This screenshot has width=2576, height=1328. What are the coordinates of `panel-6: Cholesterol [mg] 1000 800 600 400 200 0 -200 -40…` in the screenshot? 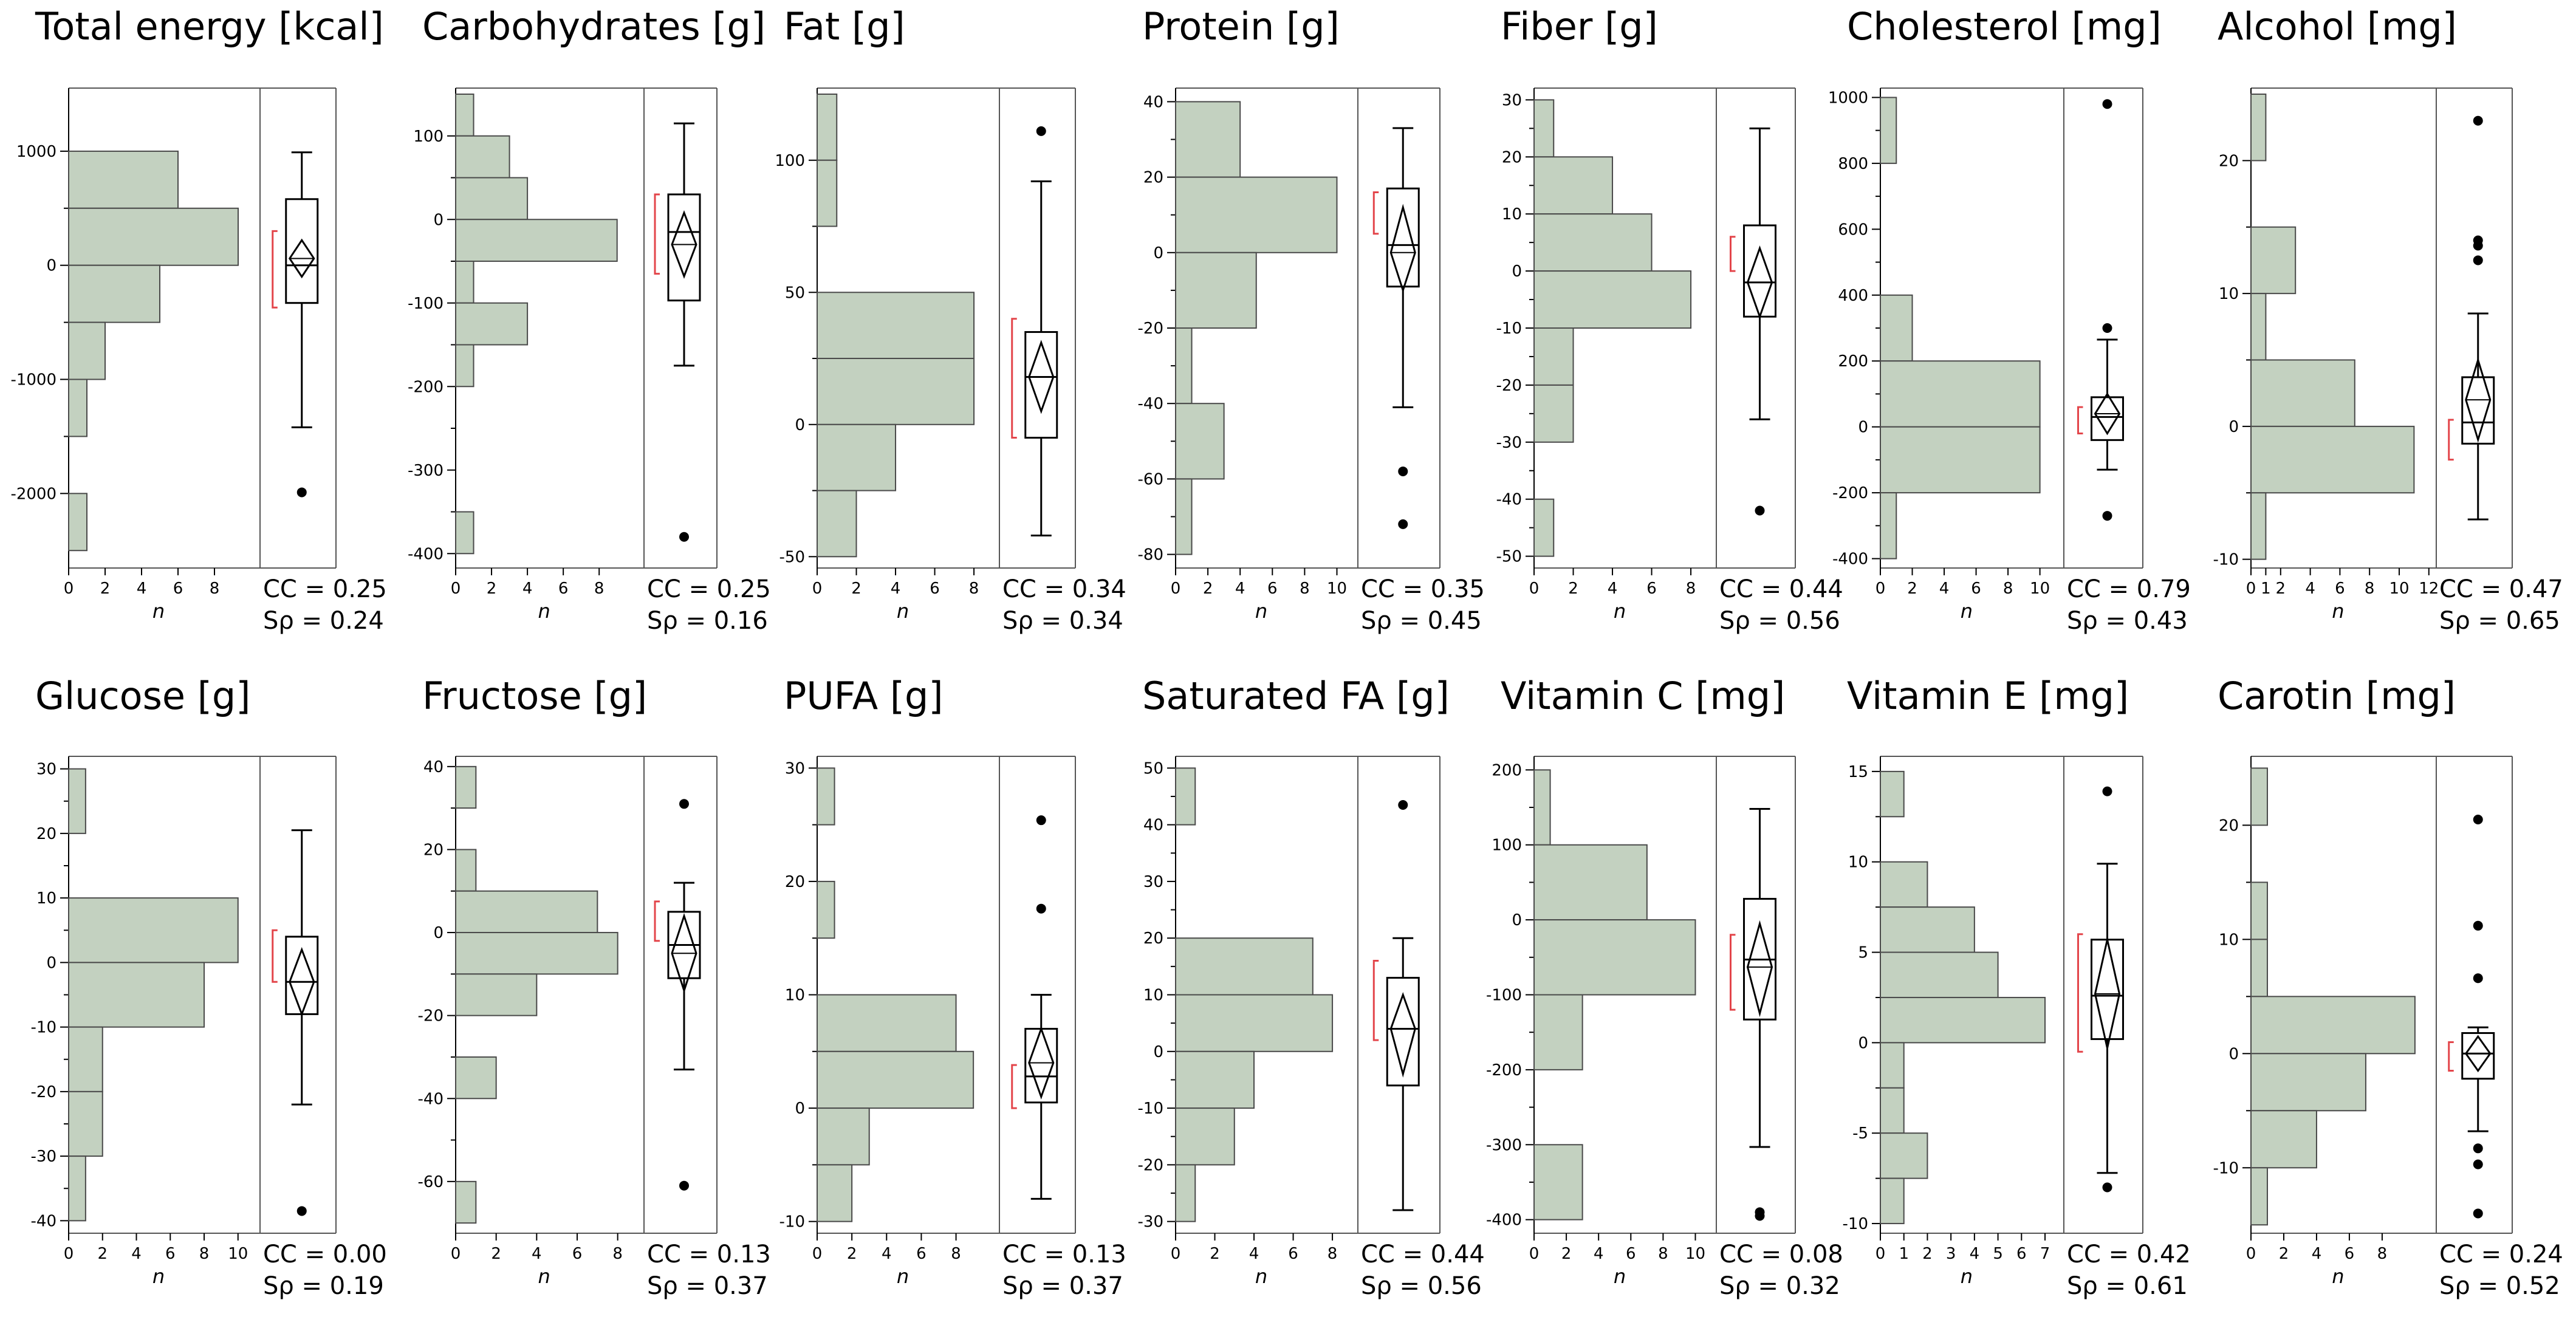 It's located at (2009, 320).